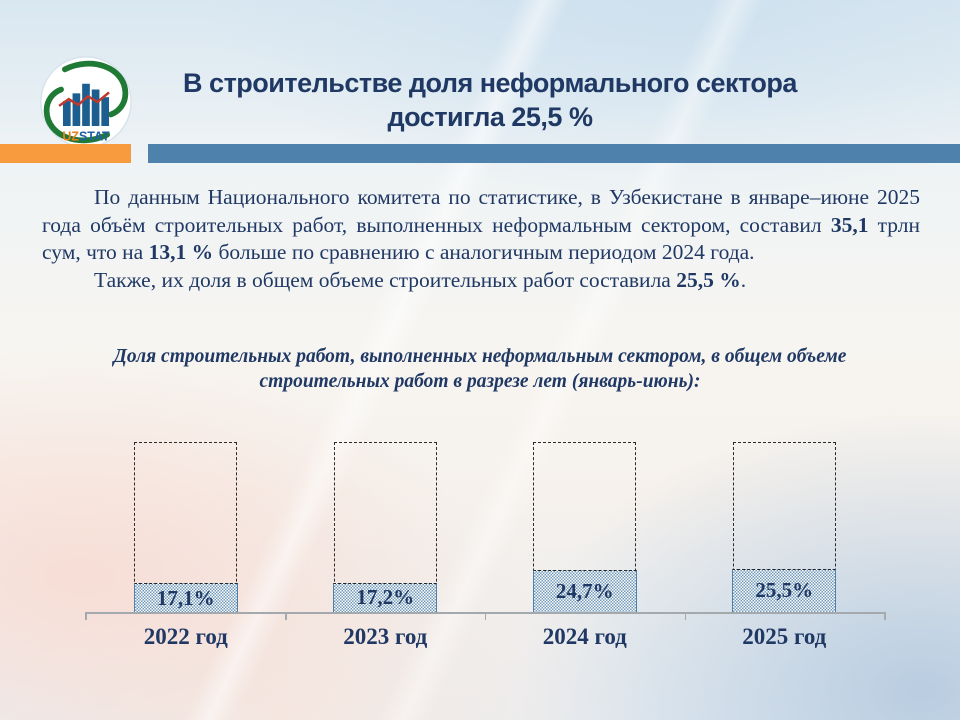 The width and height of the screenshot is (960, 720). I want to click on uzstat-logo-image: UZSTAT, so click(86, 102).